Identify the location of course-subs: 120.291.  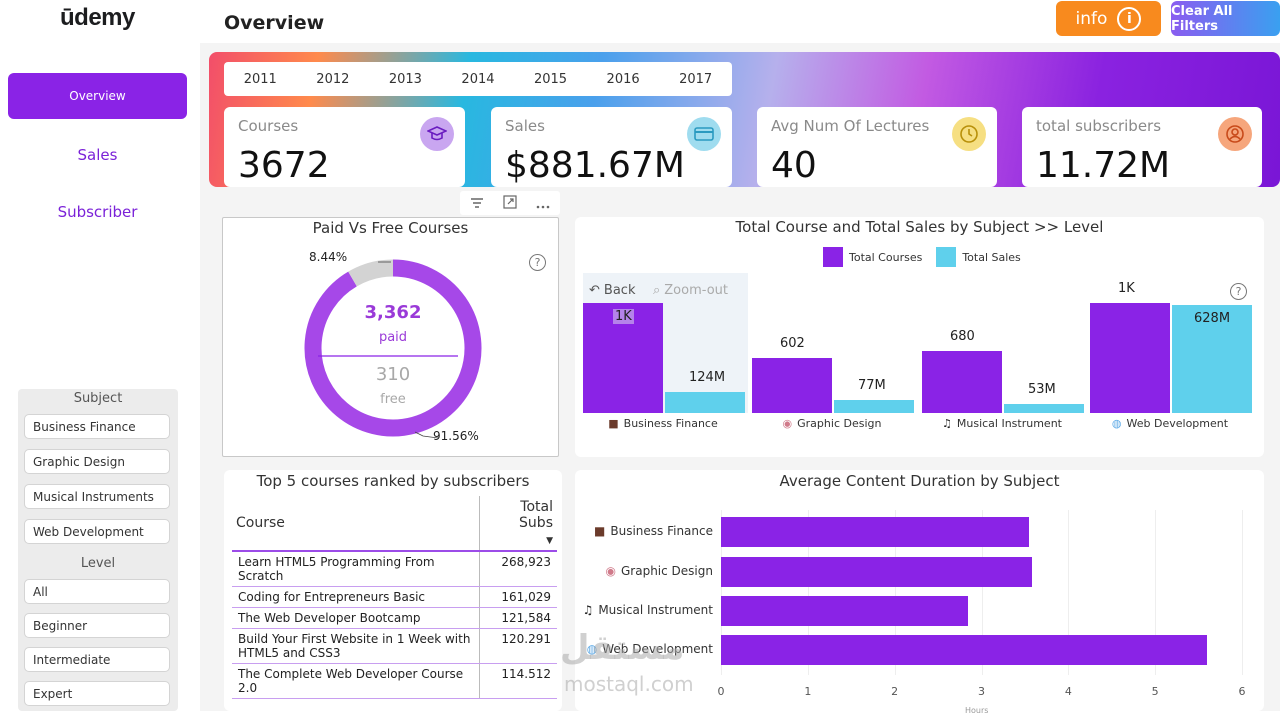
(517, 646).